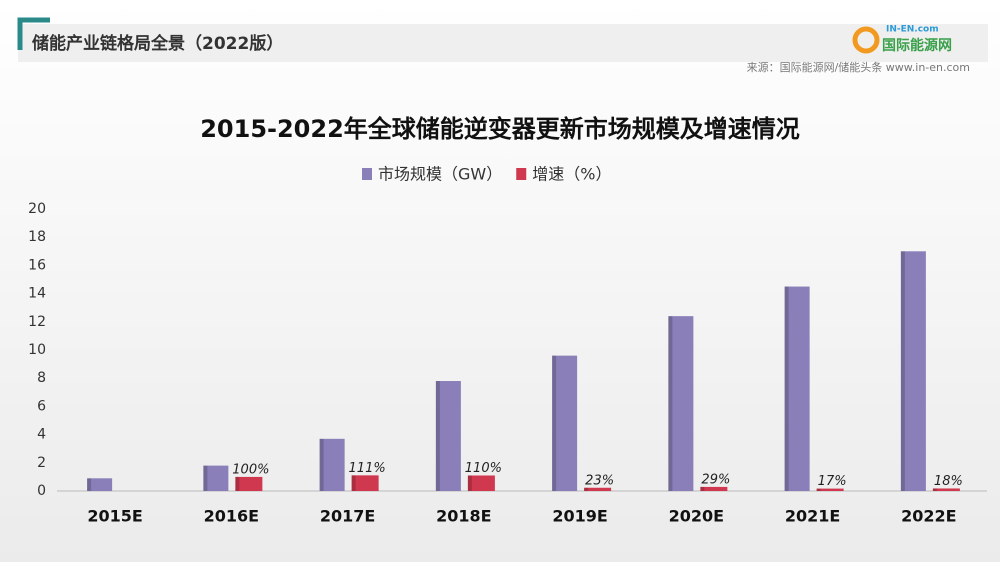 This screenshot has height=566, width=1000. Describe the element at coordinates (463, 516) in the screenshot. I see `x-tick-label: 2018E` at that location.